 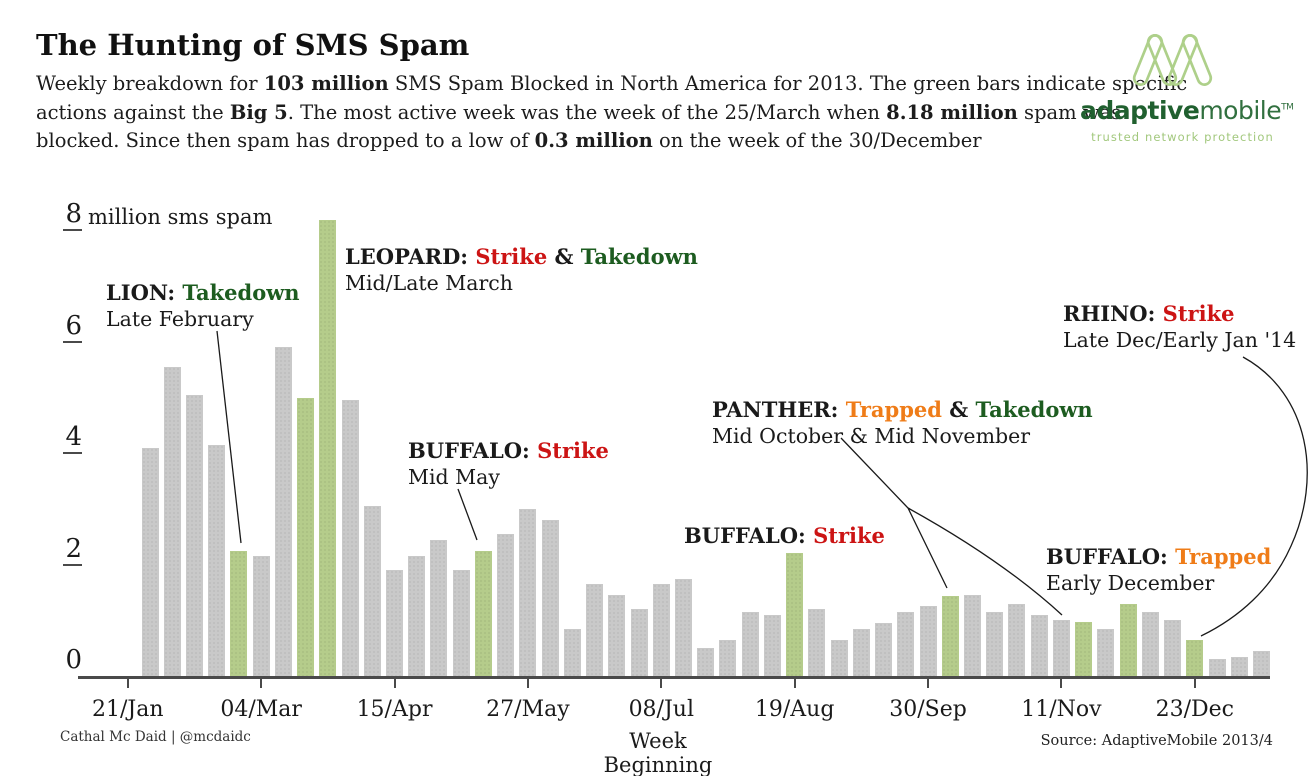 What do you see at coordinates (1194, 709) in the screenshot?
I see `x-tick-label: 23/Dec` at bounding box center [1194, 709].